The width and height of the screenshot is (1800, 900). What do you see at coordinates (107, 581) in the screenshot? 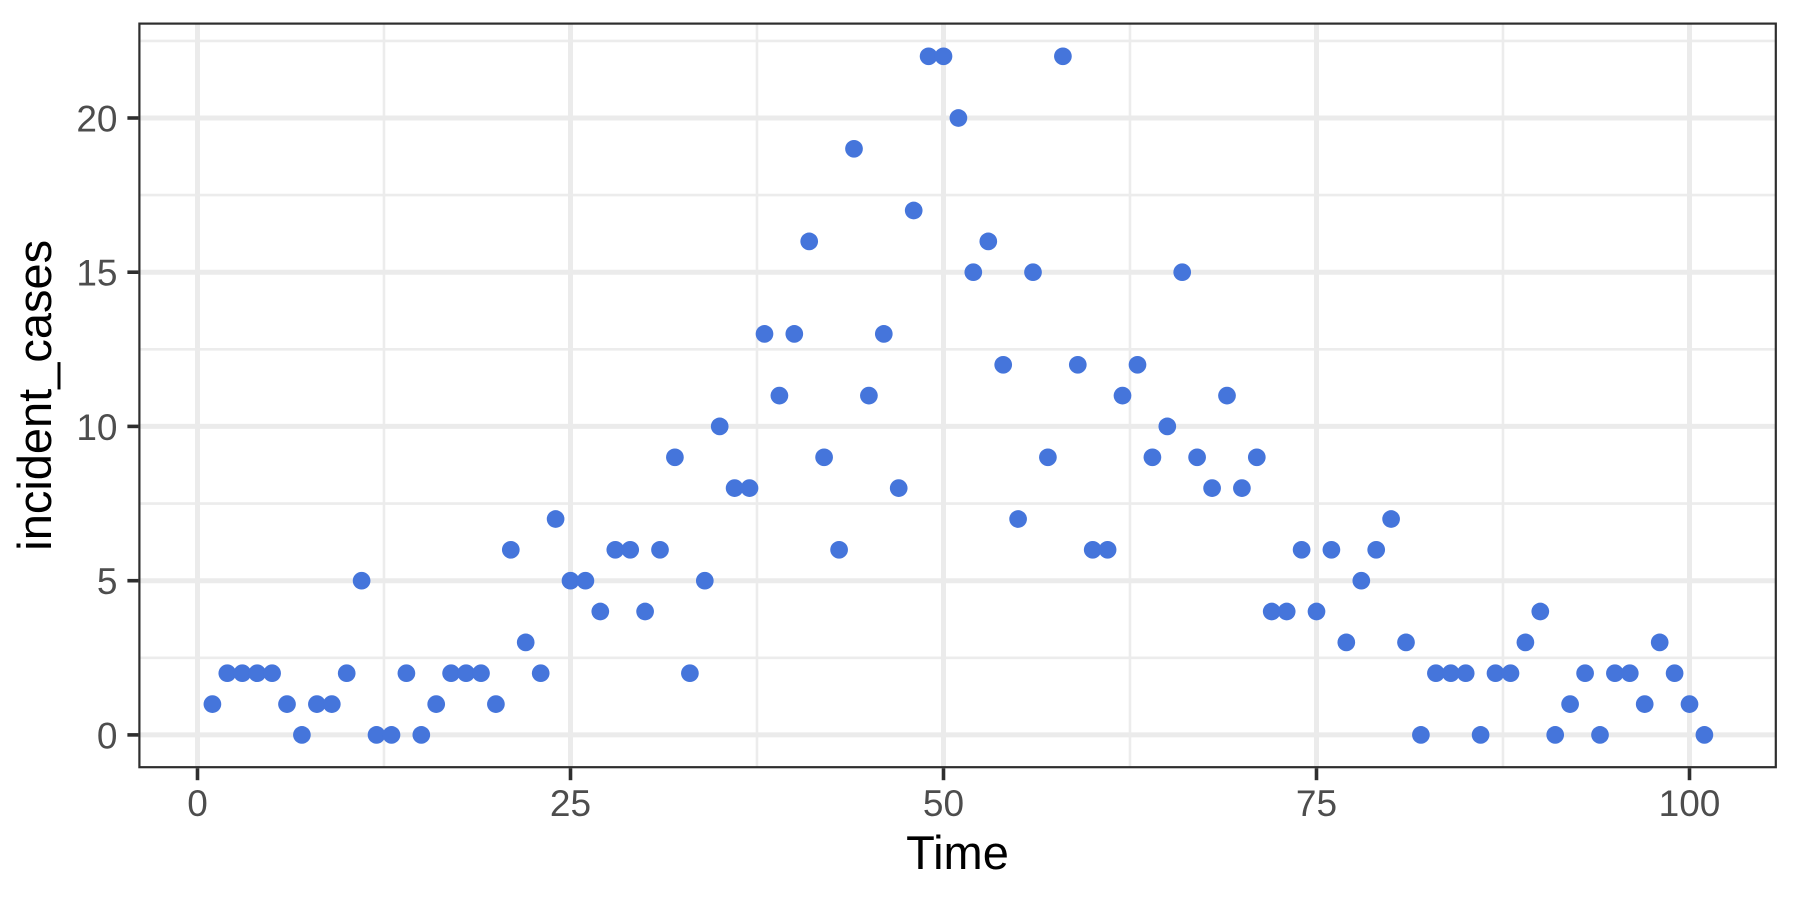
I see `svg-text: 5` at bounding box center [107, 581].